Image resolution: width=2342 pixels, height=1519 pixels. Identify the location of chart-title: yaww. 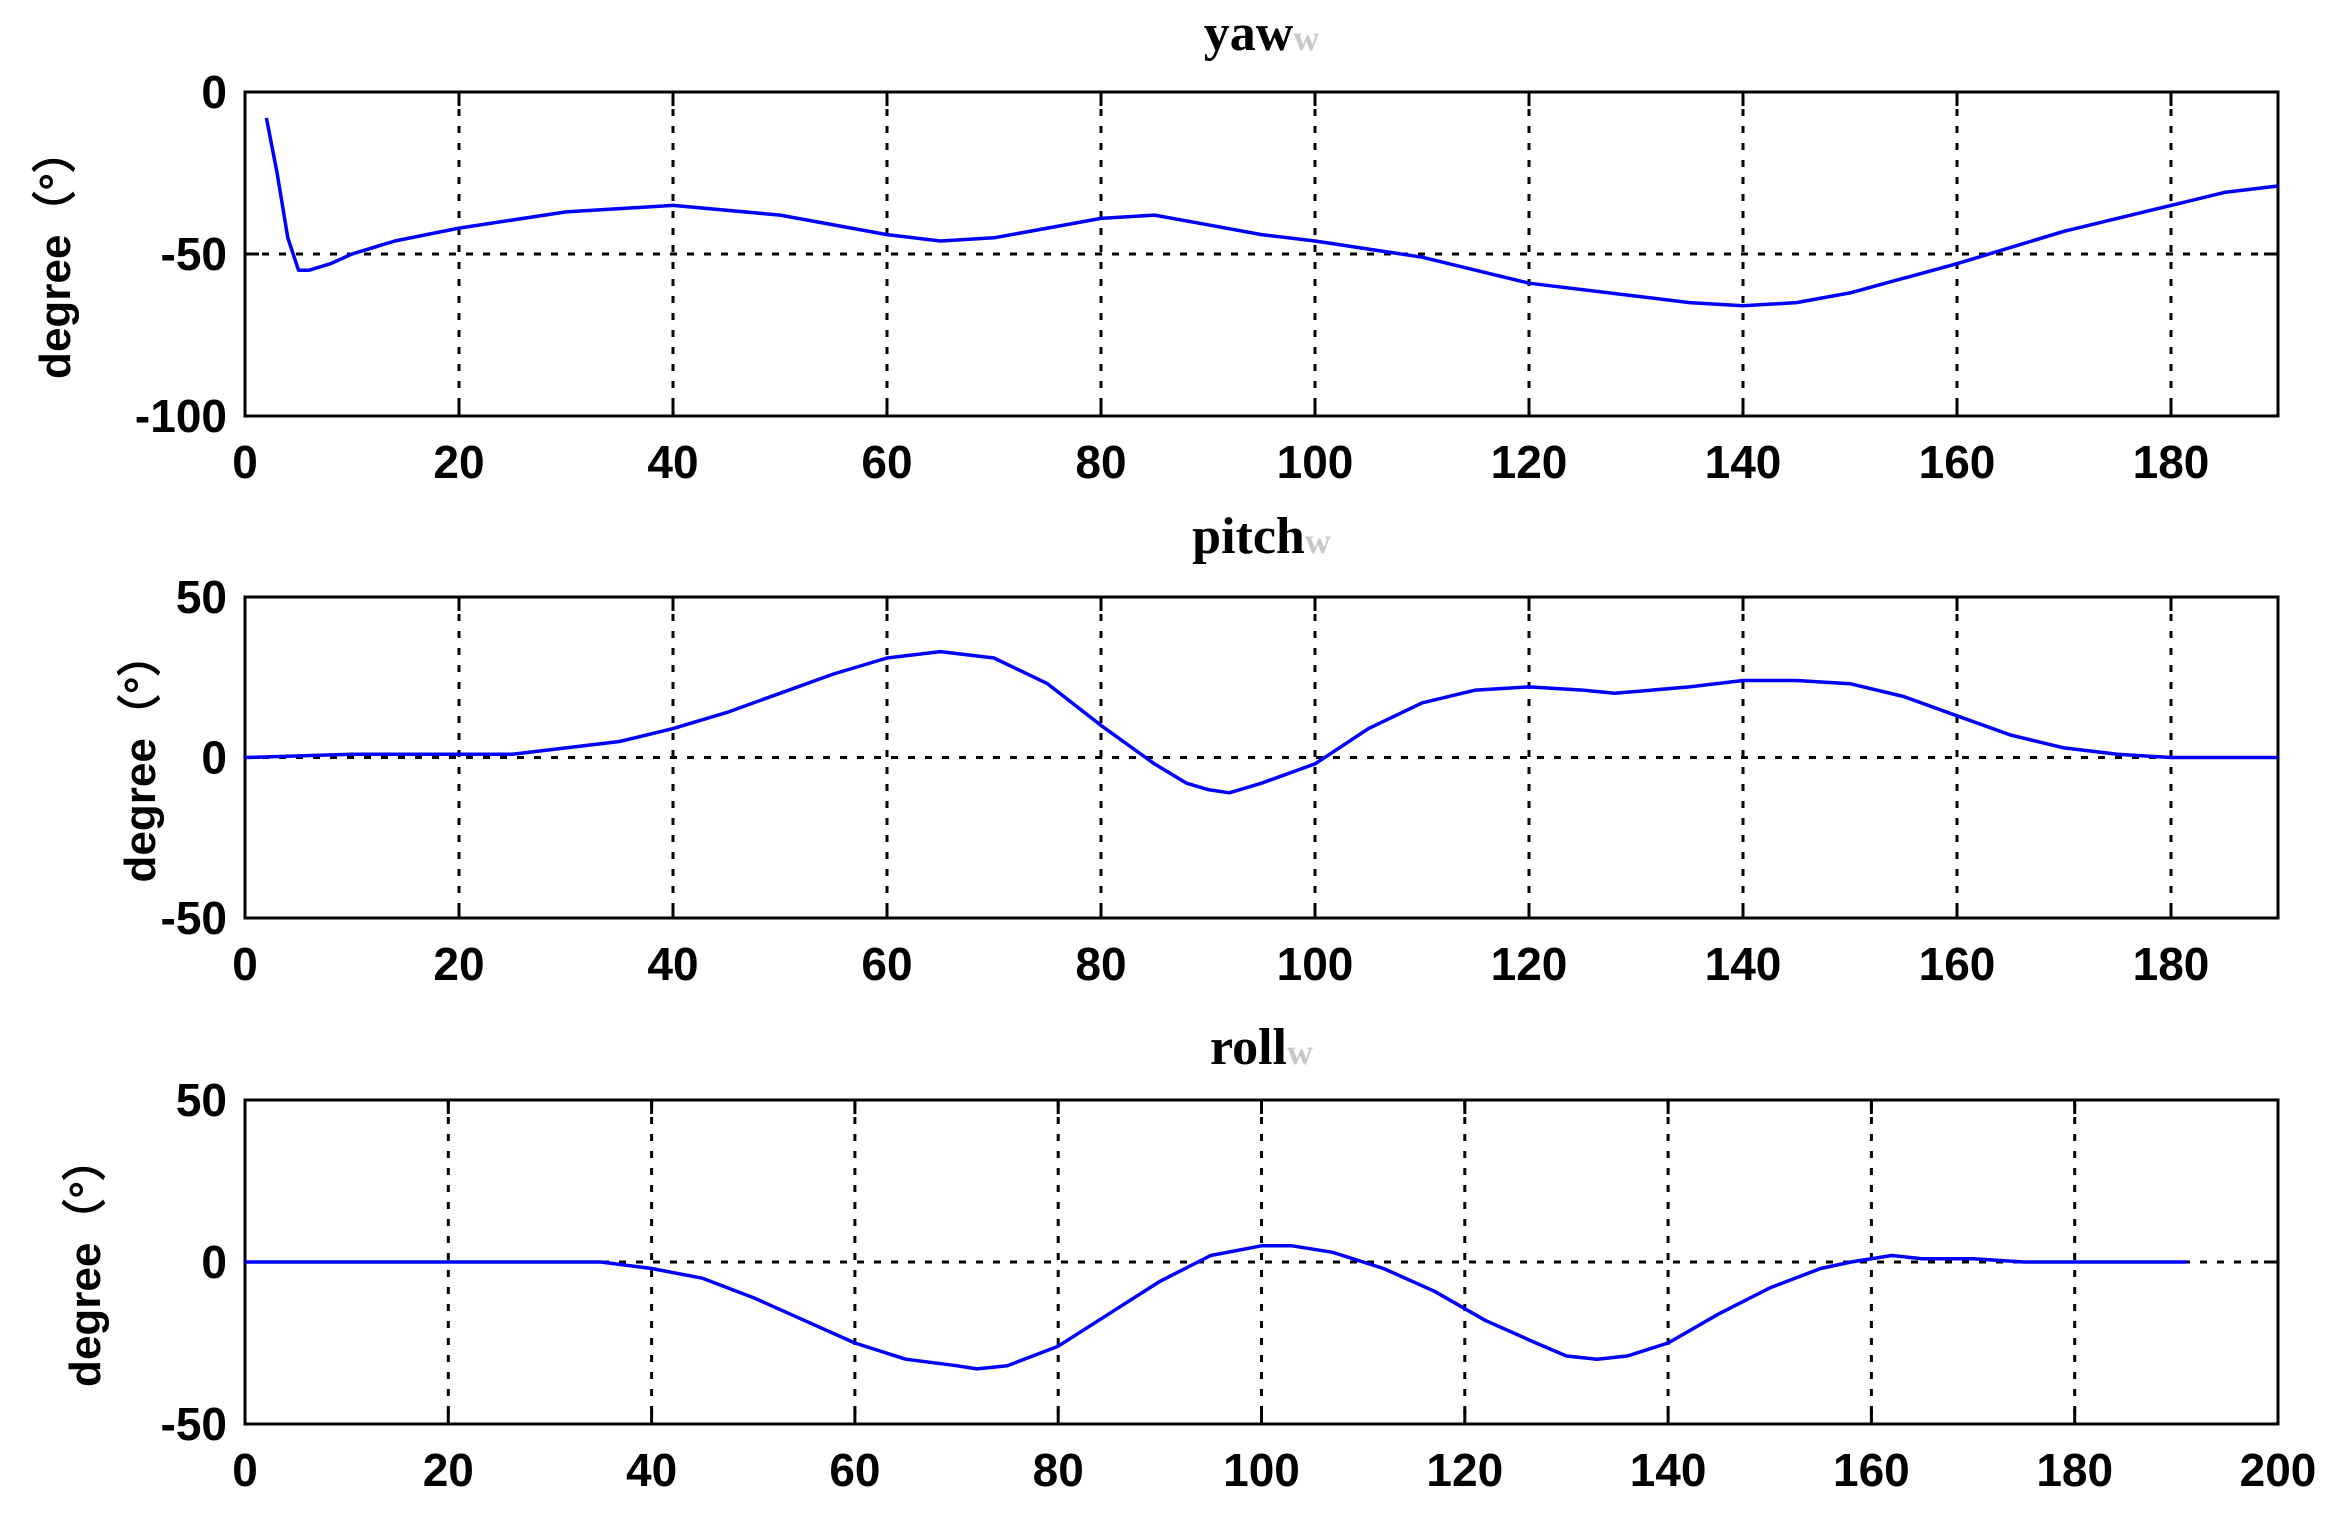
(1262, 33).